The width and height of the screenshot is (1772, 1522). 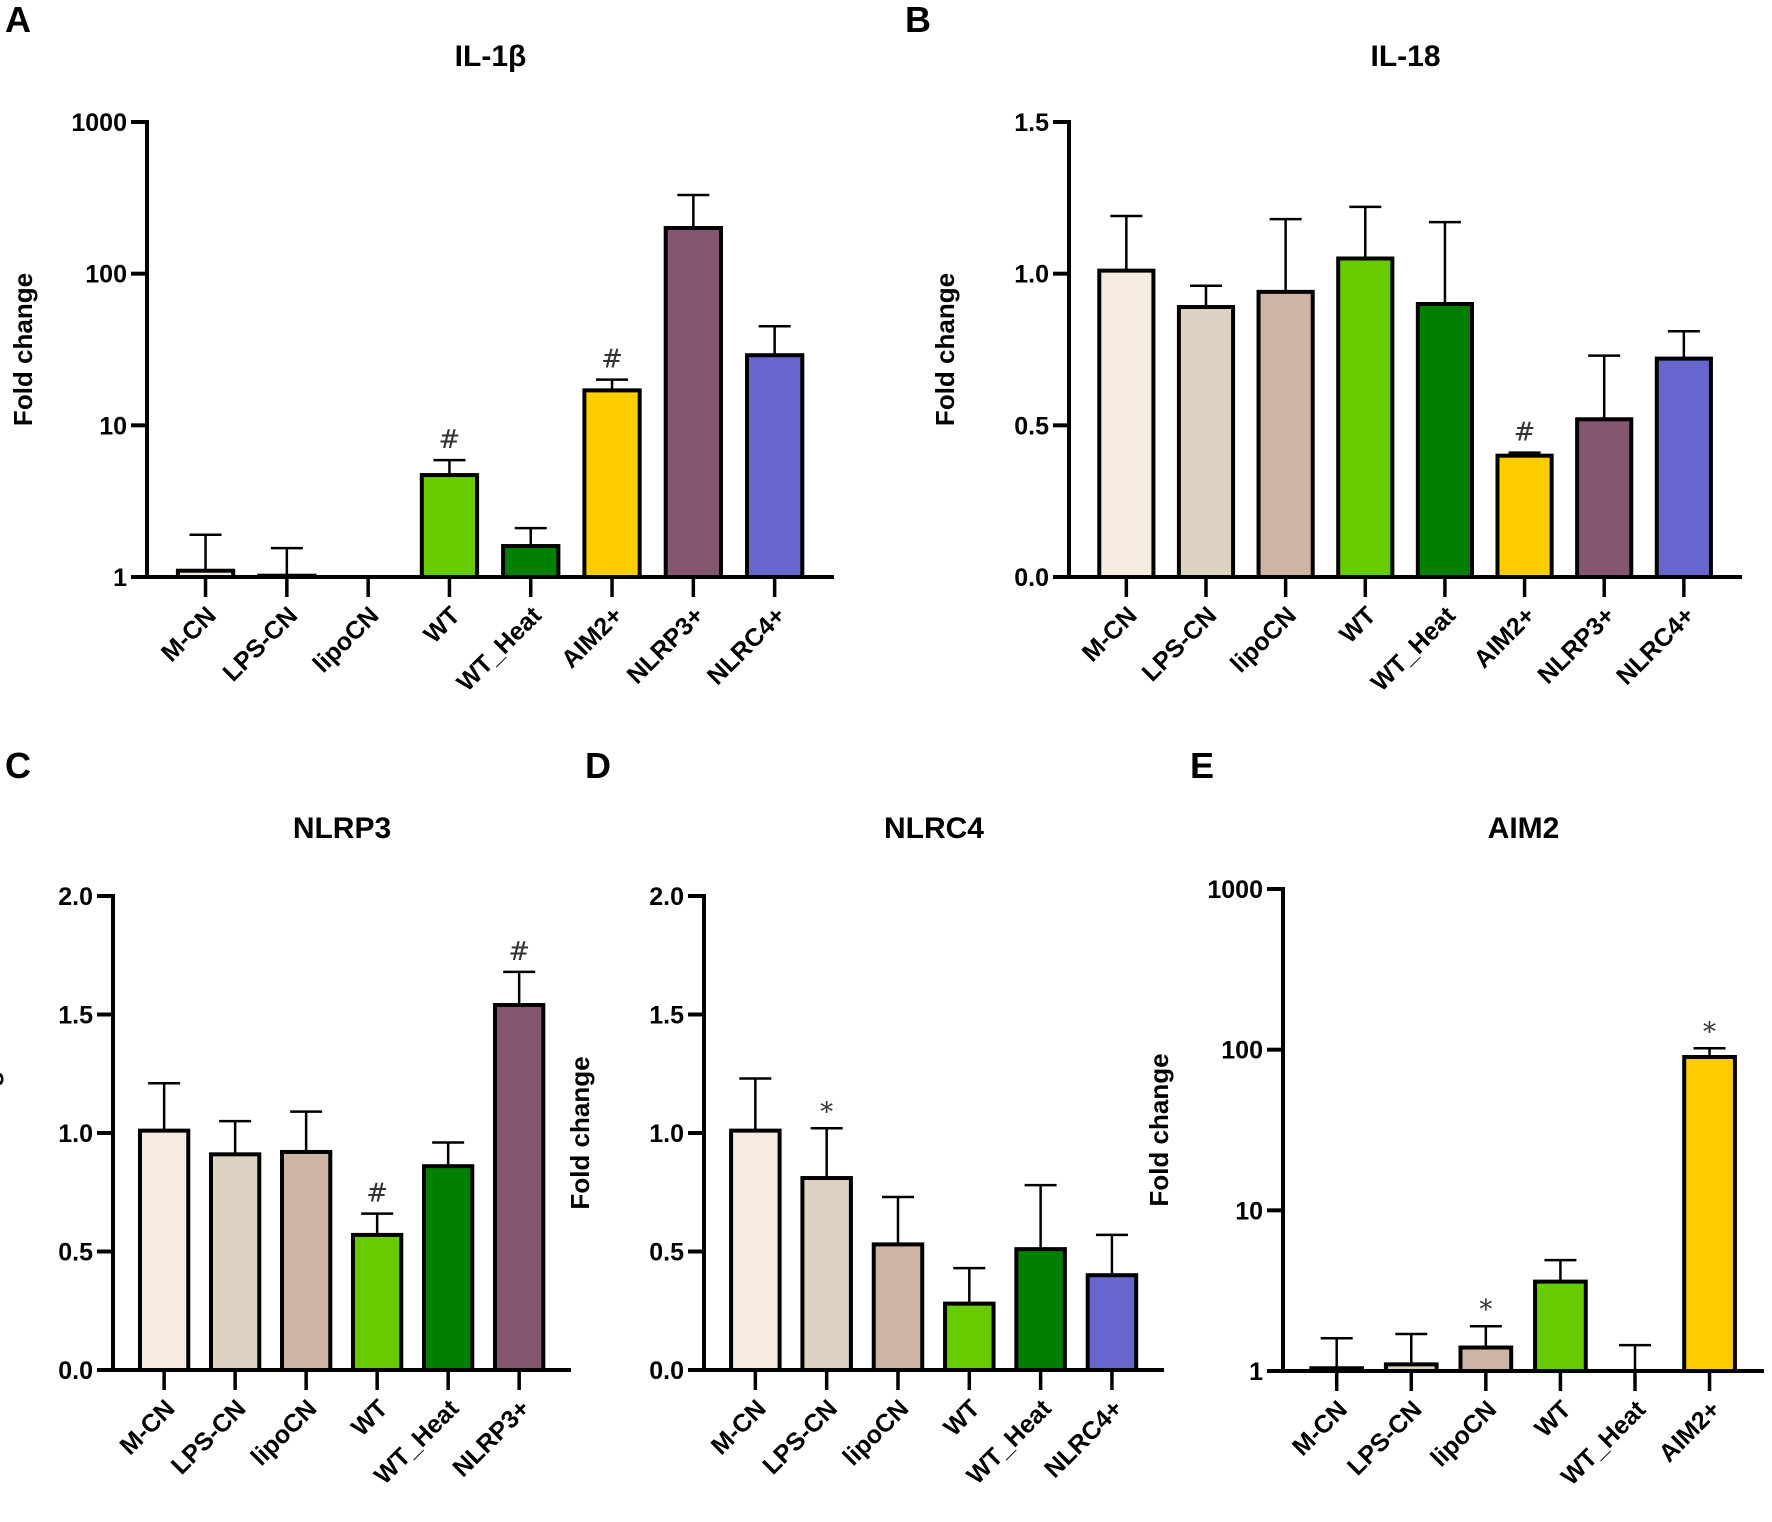 What do you see at coordinates (342, 828) in the screenshot?
I see `chart-title: NLRP3` at bounding box center [342, 828].